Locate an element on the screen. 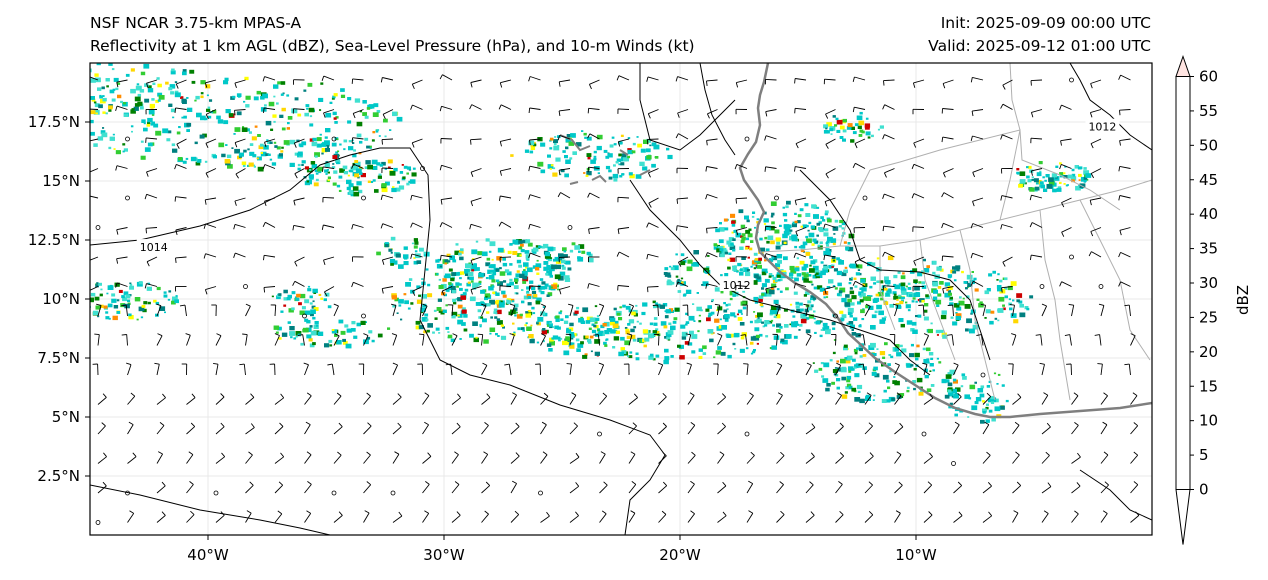  lon-tick-label: 40°W is located at coordinates (208, 555).